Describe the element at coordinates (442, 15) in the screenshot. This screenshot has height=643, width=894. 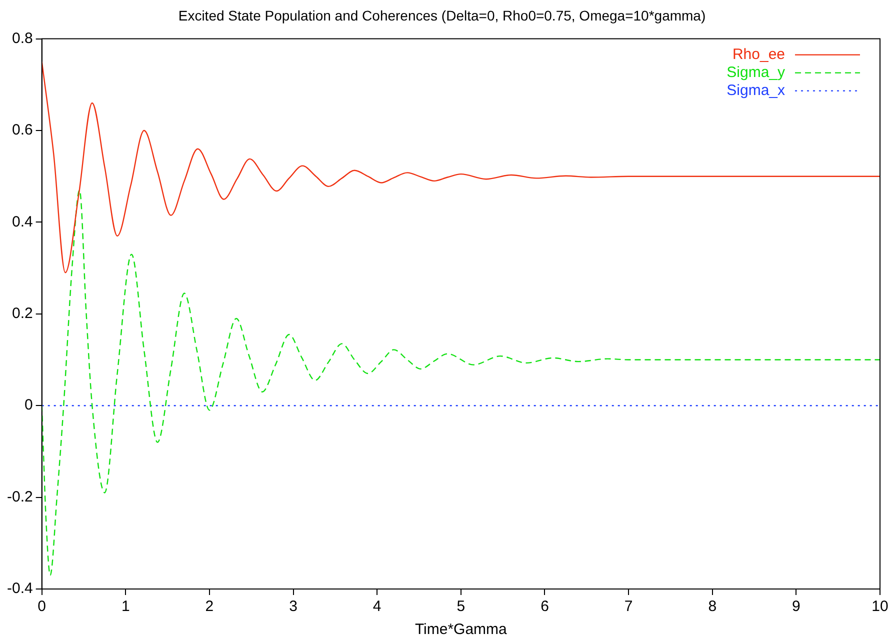
I see `chart-title: Excited State Population and Coherences (Delta=0, Rho0=0.75, Omega=10*gamma)` at that location.